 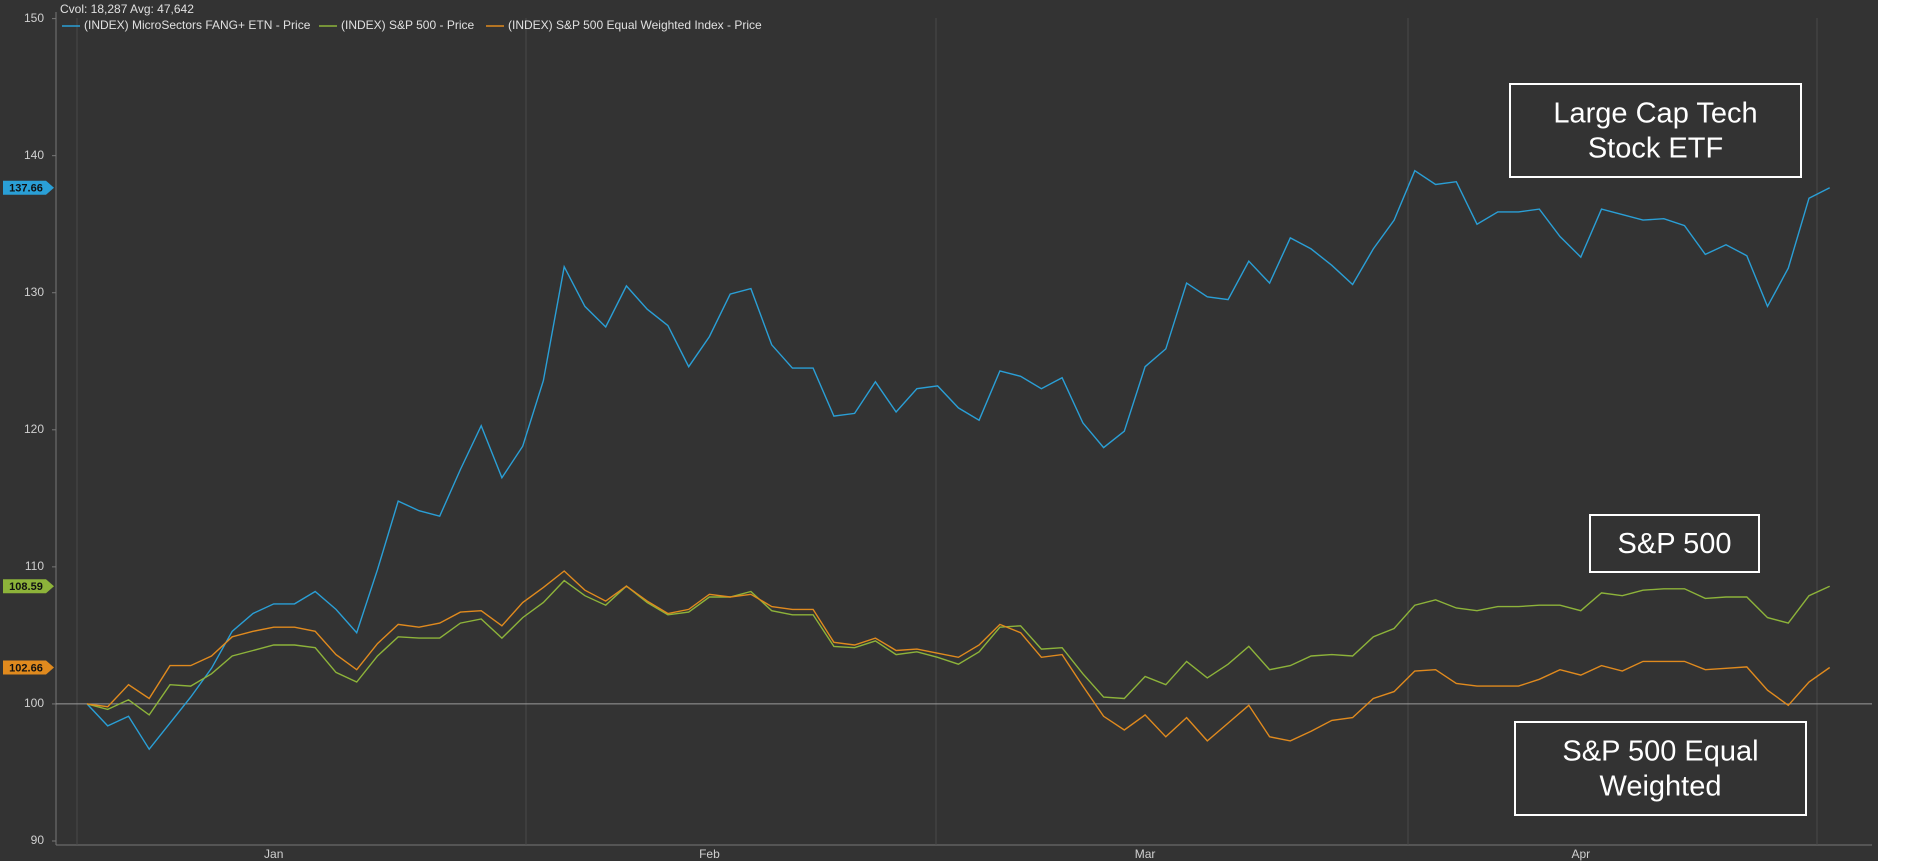 What do you see at coordinates (34, 18) in the screenshot?
I see `y-tick-label: 150` at bounding box center [34, 18].